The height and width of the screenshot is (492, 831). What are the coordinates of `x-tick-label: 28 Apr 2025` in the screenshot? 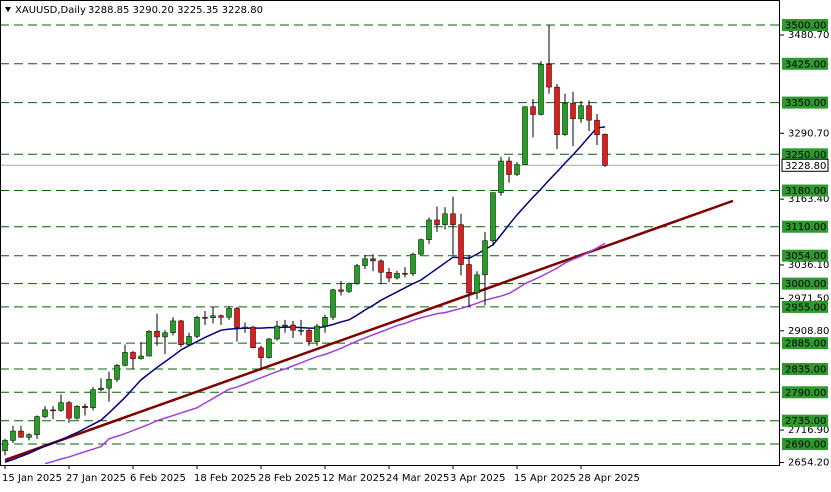 It's located at (609, 478).